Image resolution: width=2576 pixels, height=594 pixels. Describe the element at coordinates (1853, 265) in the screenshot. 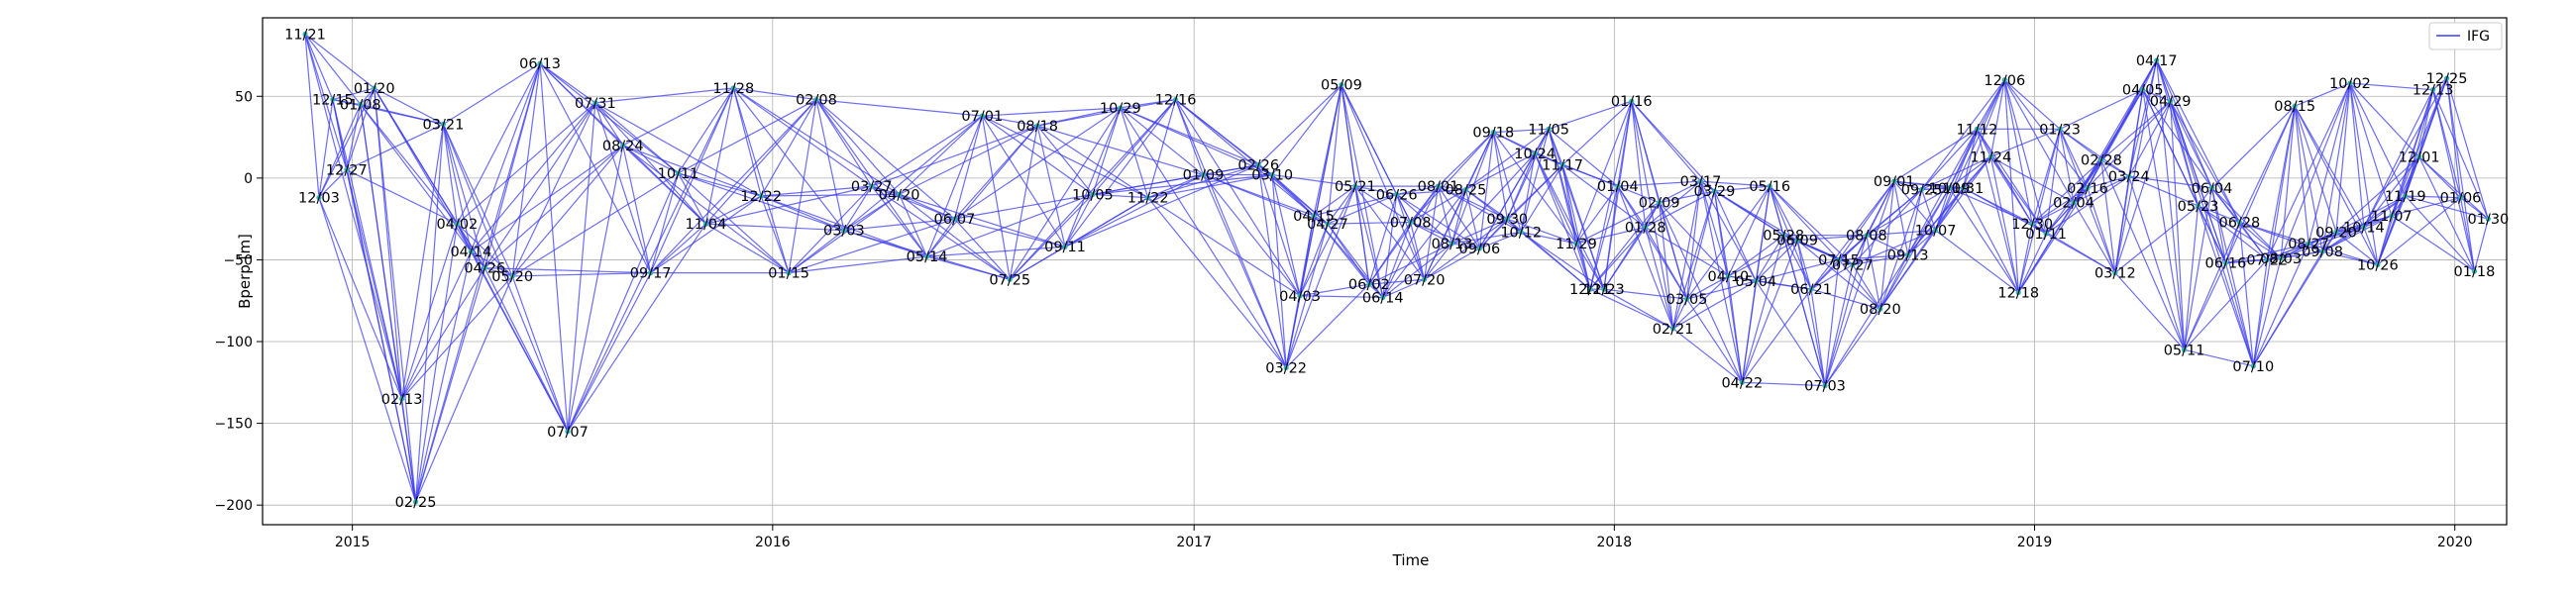

I see `acquisition-date-label: 07/27` at that location.